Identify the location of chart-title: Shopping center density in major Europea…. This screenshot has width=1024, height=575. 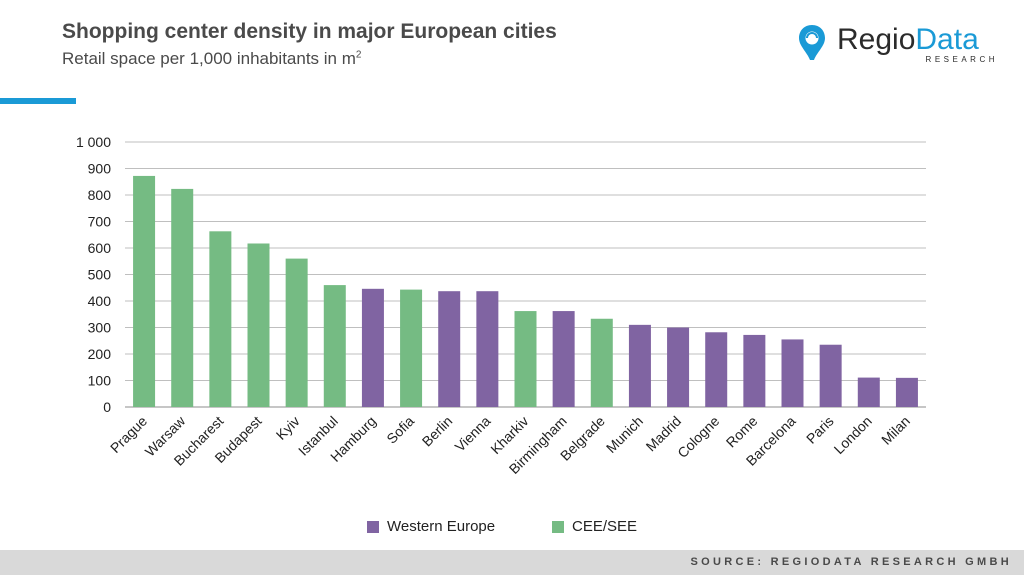
(309, 31).